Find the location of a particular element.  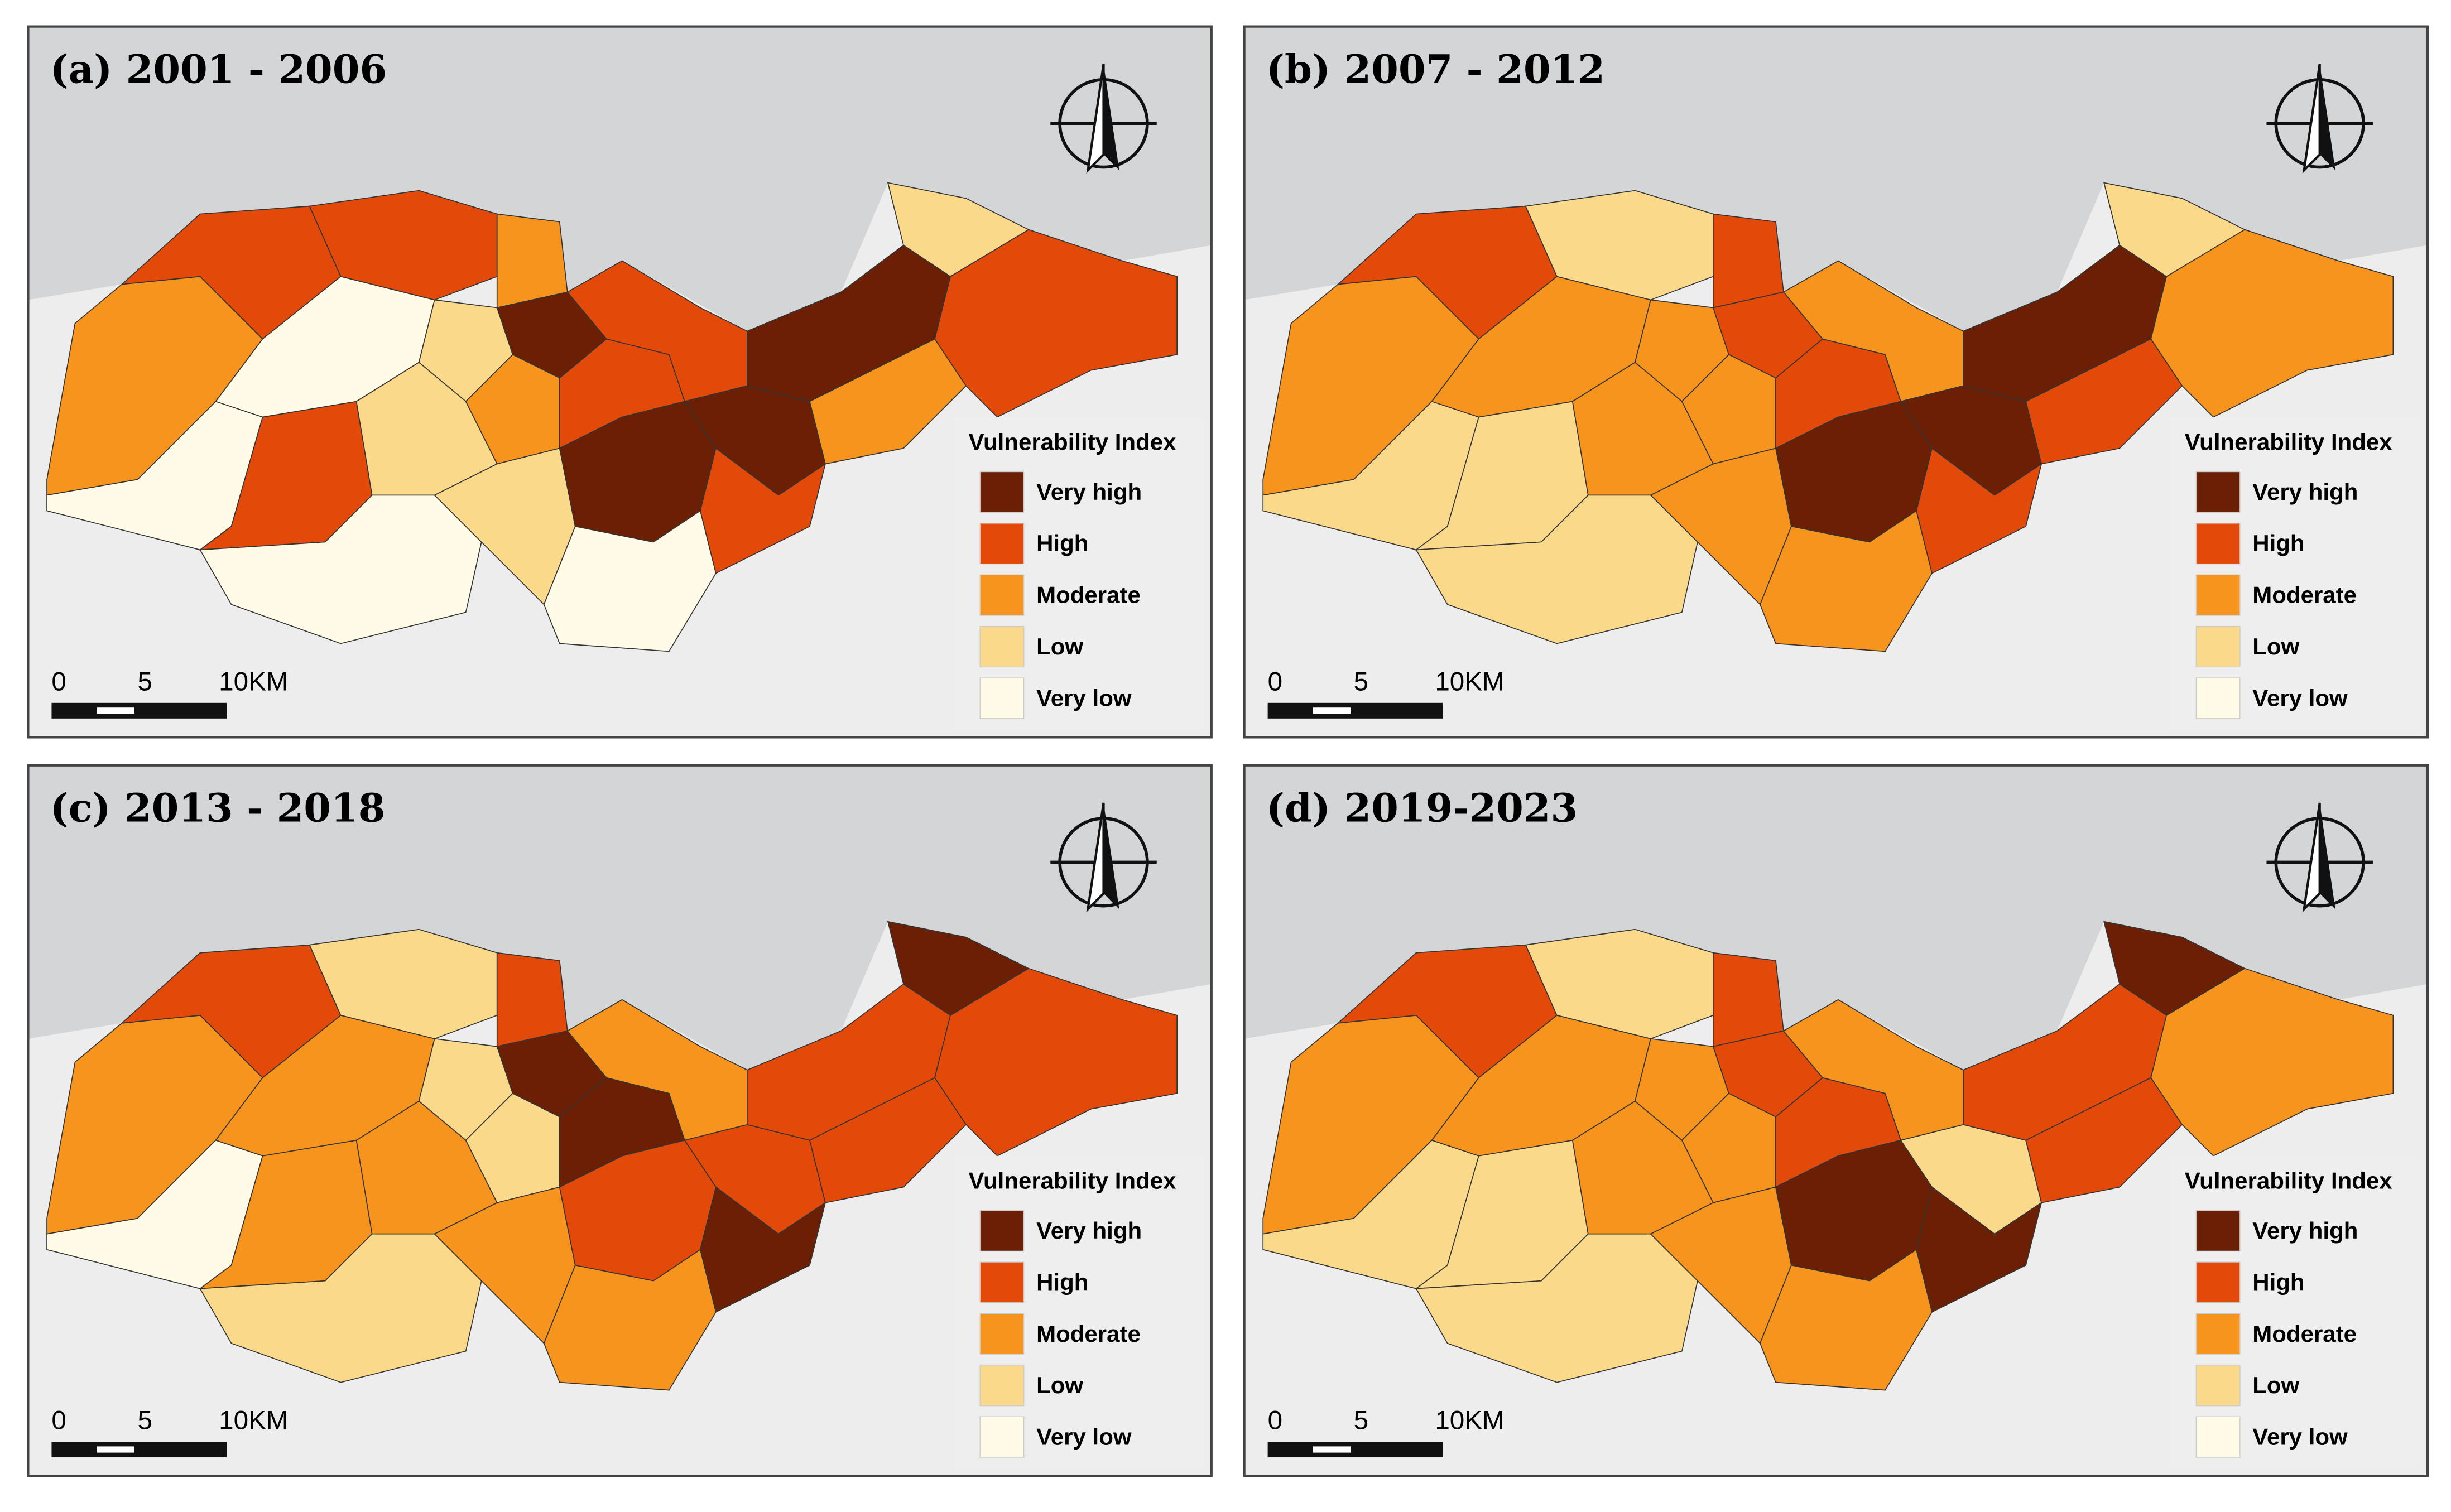

arrow-left is located at coordinates (2311, 119).